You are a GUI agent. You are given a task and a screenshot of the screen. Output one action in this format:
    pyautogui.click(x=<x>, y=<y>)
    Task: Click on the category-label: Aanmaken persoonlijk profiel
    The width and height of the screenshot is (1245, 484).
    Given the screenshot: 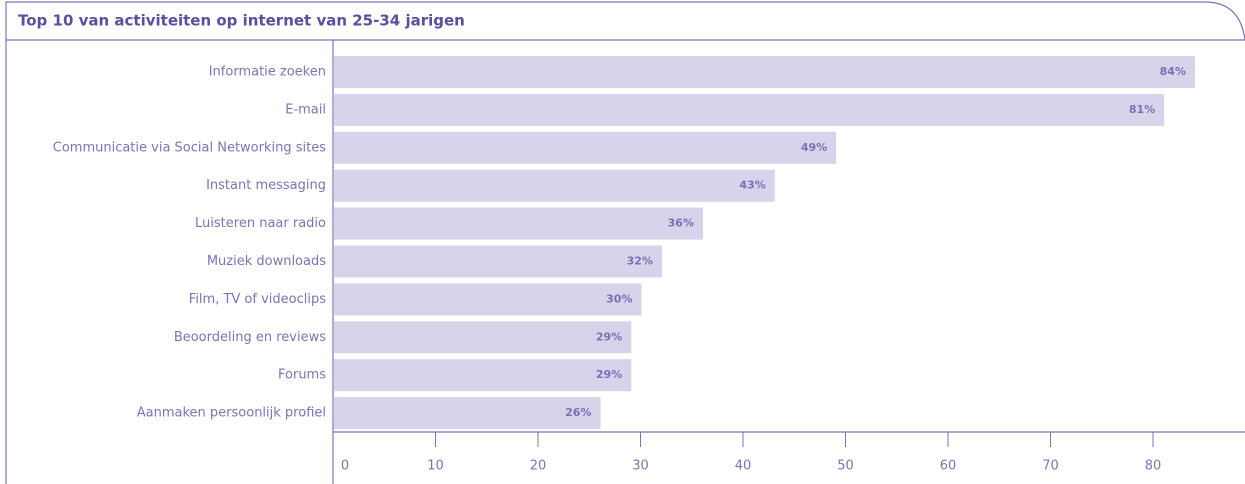 What is the action you would take?
    pyautogui.click(x=231, y=413)
    